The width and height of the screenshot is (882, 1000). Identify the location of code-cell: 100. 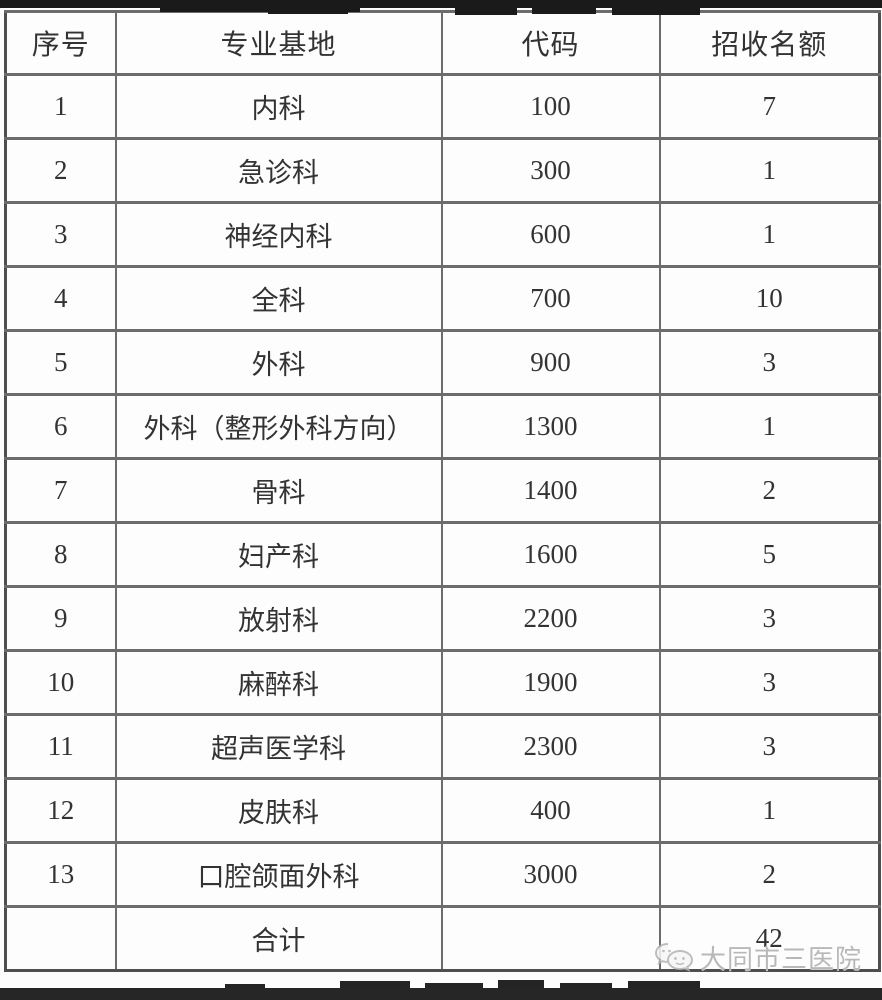
(550, 106).